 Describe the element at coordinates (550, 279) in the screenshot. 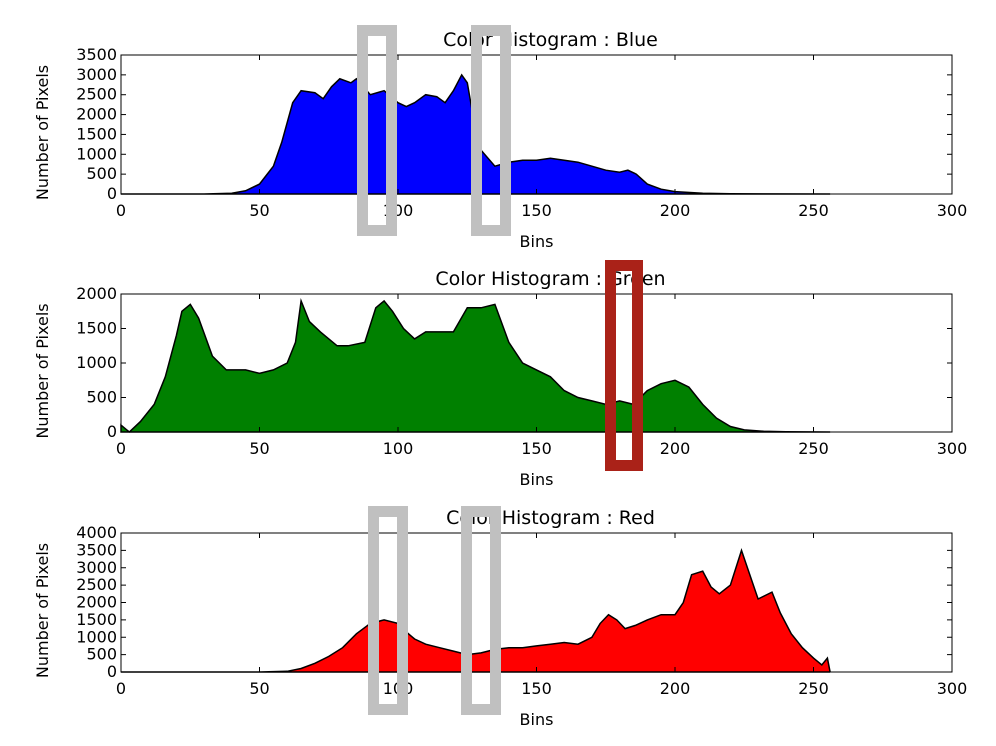

I see `chart-title: Color Histogram : Green` at that location.